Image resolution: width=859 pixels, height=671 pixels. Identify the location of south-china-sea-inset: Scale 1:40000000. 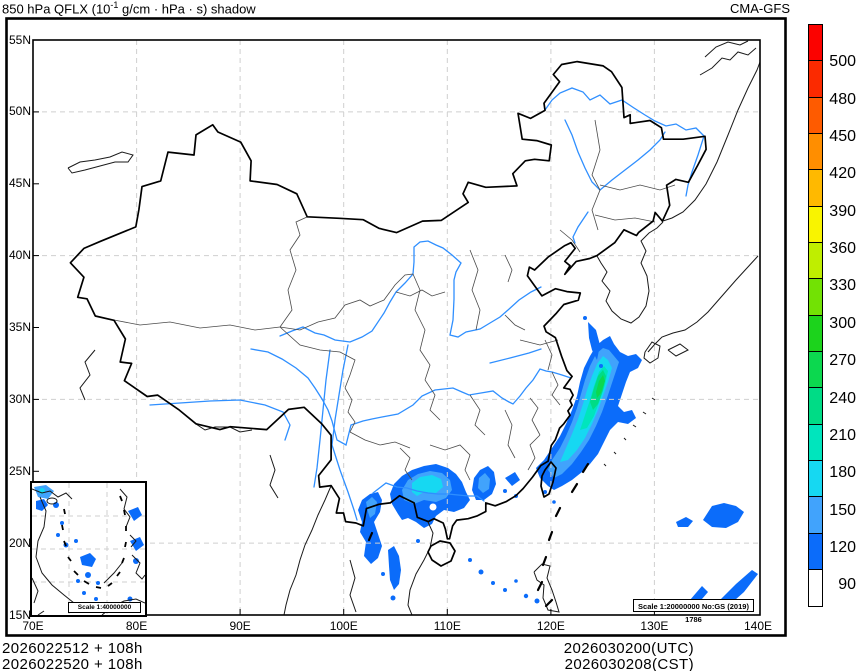
(88, 549).